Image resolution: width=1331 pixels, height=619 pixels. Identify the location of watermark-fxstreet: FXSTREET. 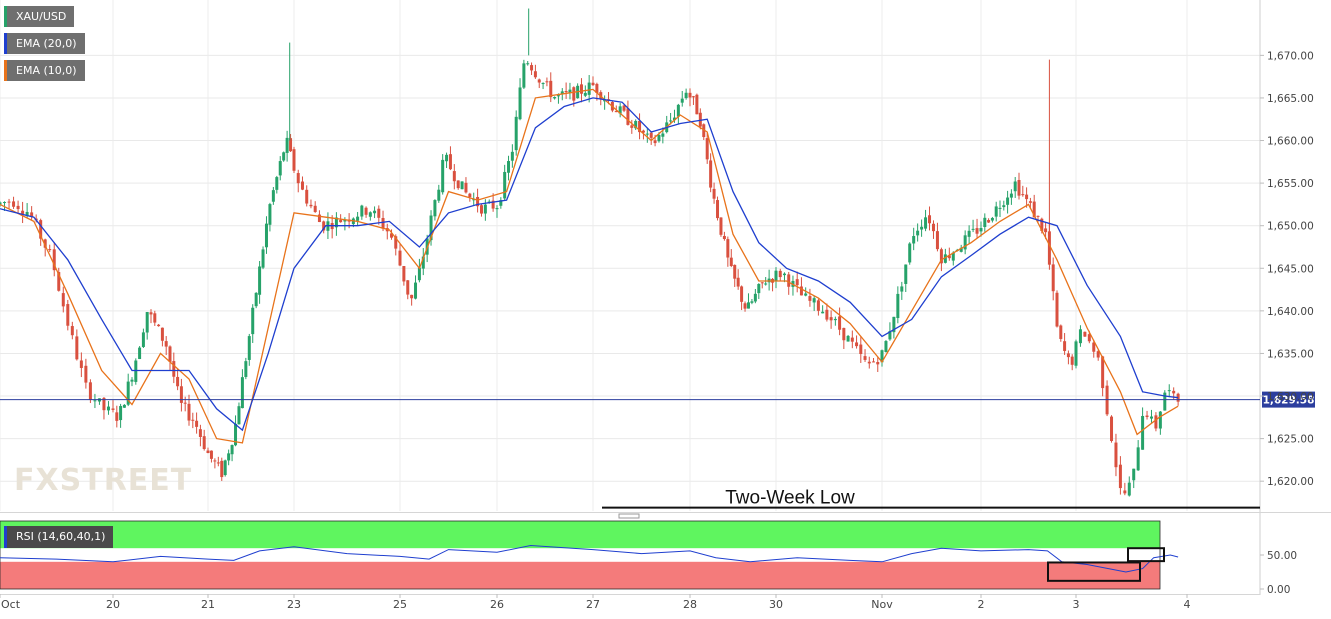
(103, 480).